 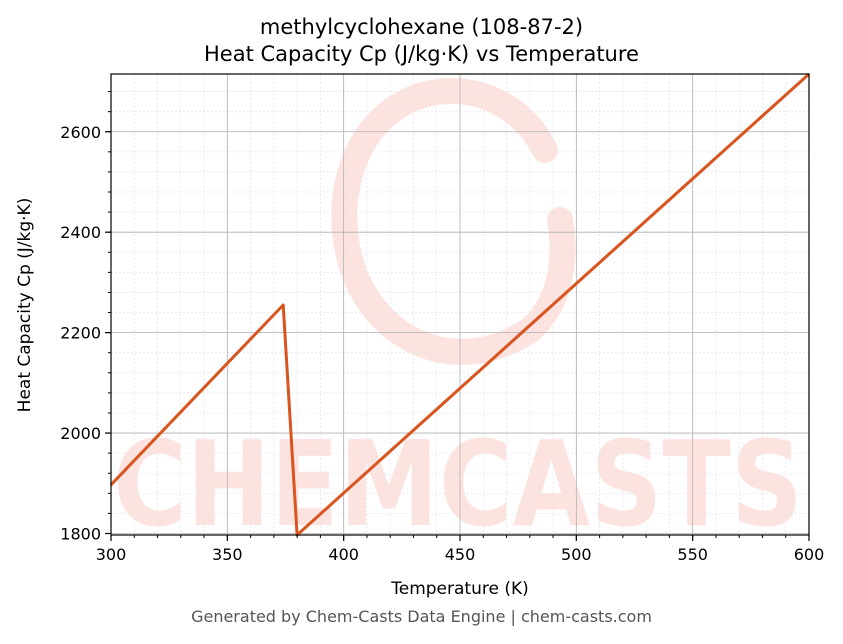 I want to click on x-tick-label: 500, so click(x=576, y=554).